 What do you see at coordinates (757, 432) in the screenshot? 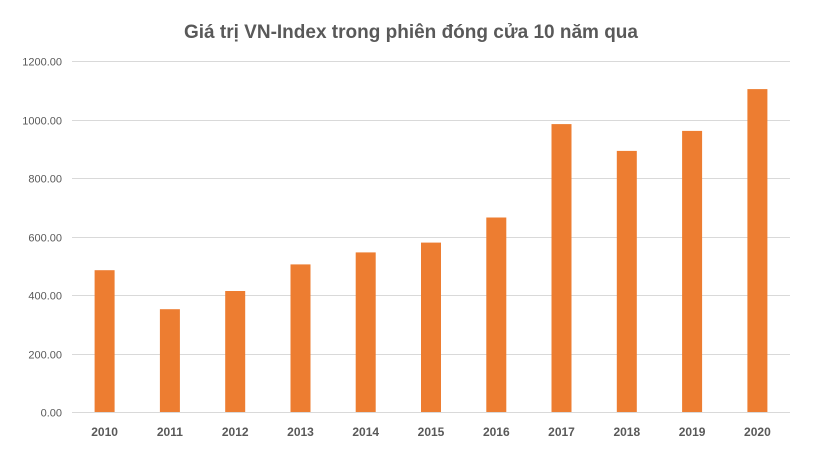
I see `x-tick-label: 2020` at bounding box center [757, 432].